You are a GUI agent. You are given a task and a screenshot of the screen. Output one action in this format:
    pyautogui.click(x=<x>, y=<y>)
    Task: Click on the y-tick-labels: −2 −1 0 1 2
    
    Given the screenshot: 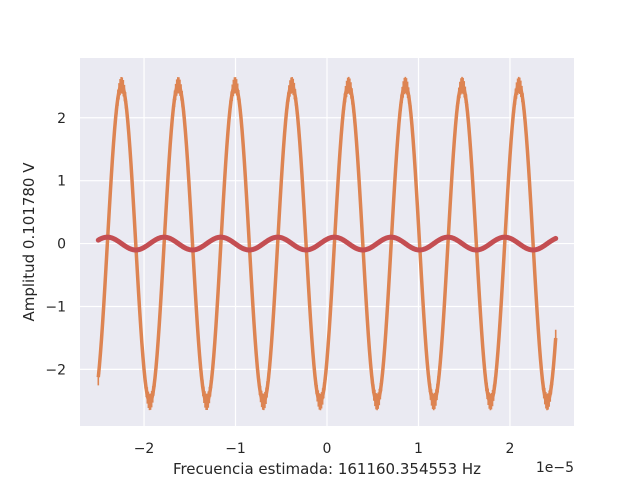 What is the action you would take?
    pyautogui.click(x=55, y=245)
    